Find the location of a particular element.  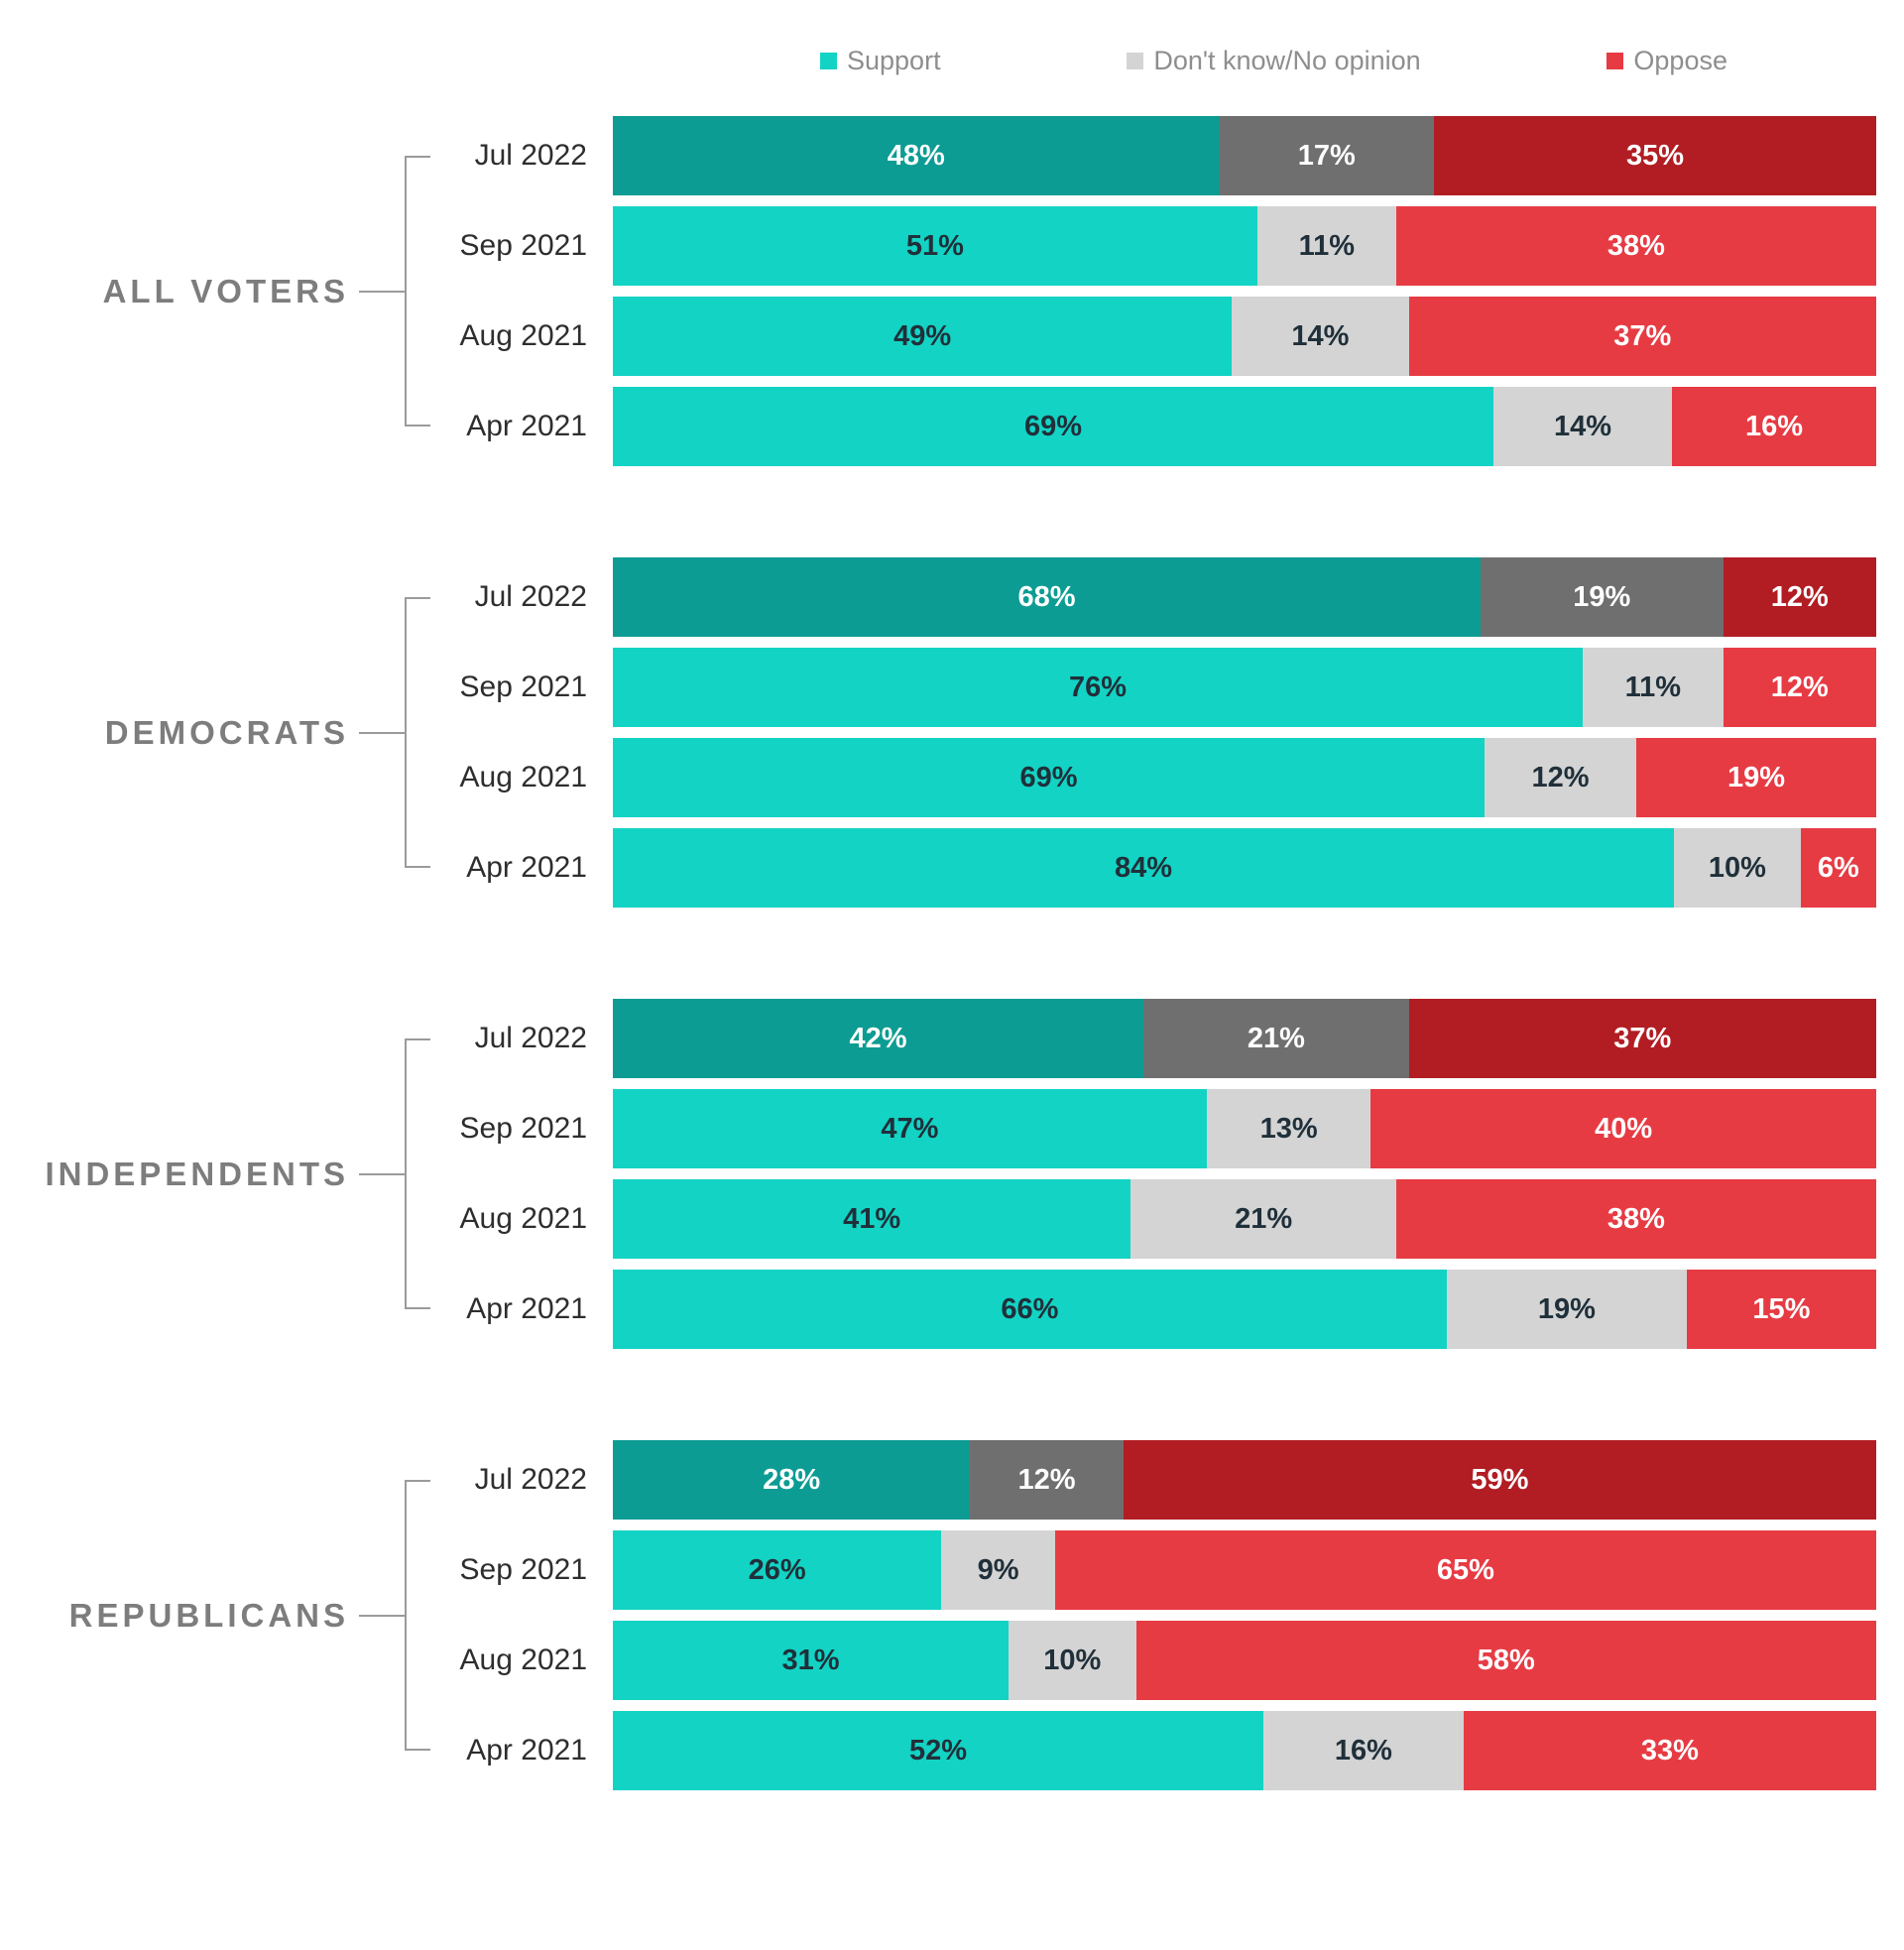

bar-value-label: 21% is located at coordinates (1276, 1038).